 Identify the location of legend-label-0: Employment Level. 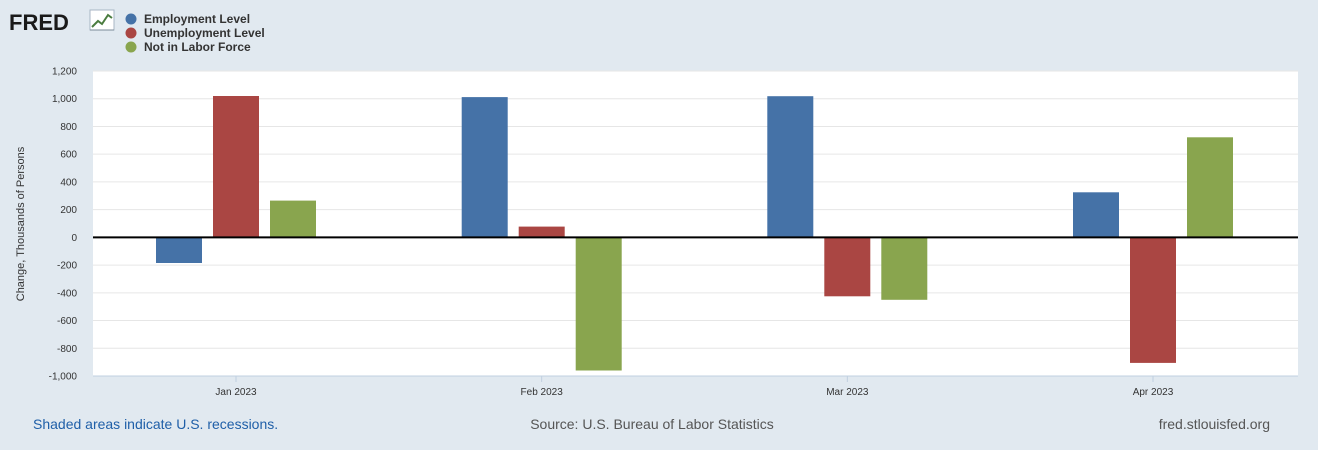
(197, 19).